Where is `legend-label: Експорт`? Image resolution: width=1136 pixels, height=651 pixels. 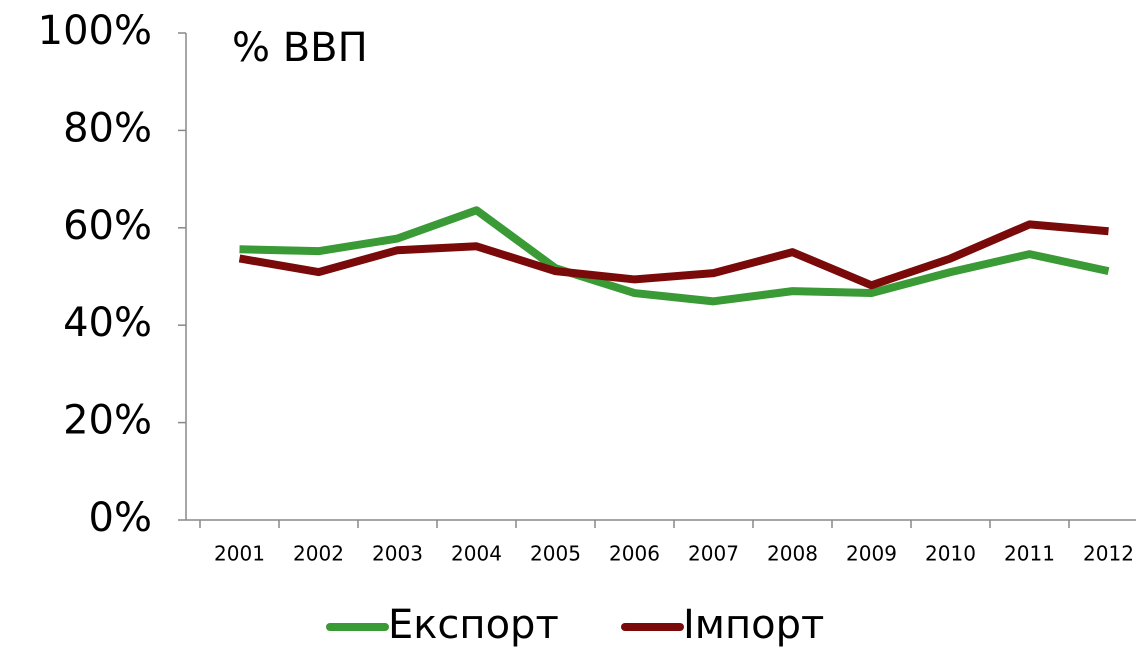 legend-label: Експорт is located at coordinates (473, 625).